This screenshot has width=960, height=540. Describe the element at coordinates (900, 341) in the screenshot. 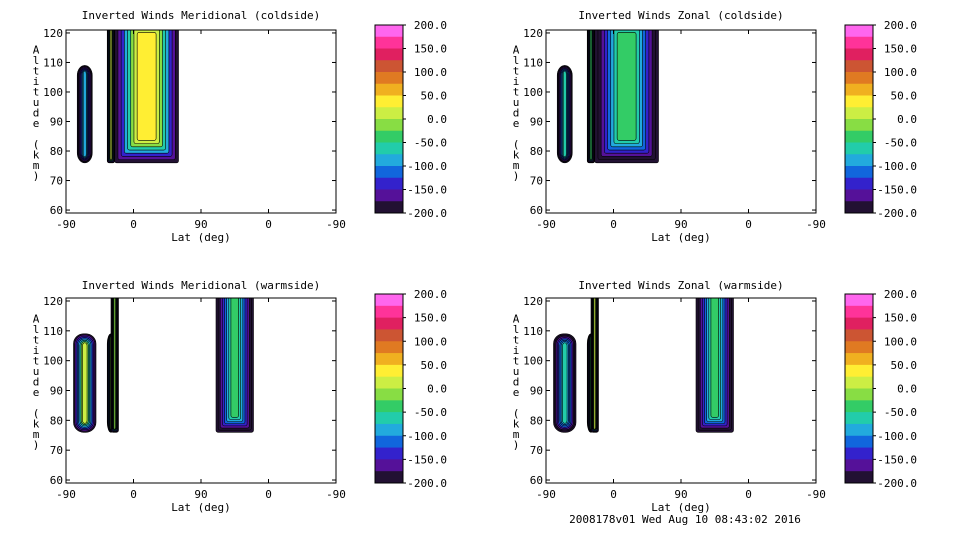

I see `colorbar-label: 100.0` at that location.